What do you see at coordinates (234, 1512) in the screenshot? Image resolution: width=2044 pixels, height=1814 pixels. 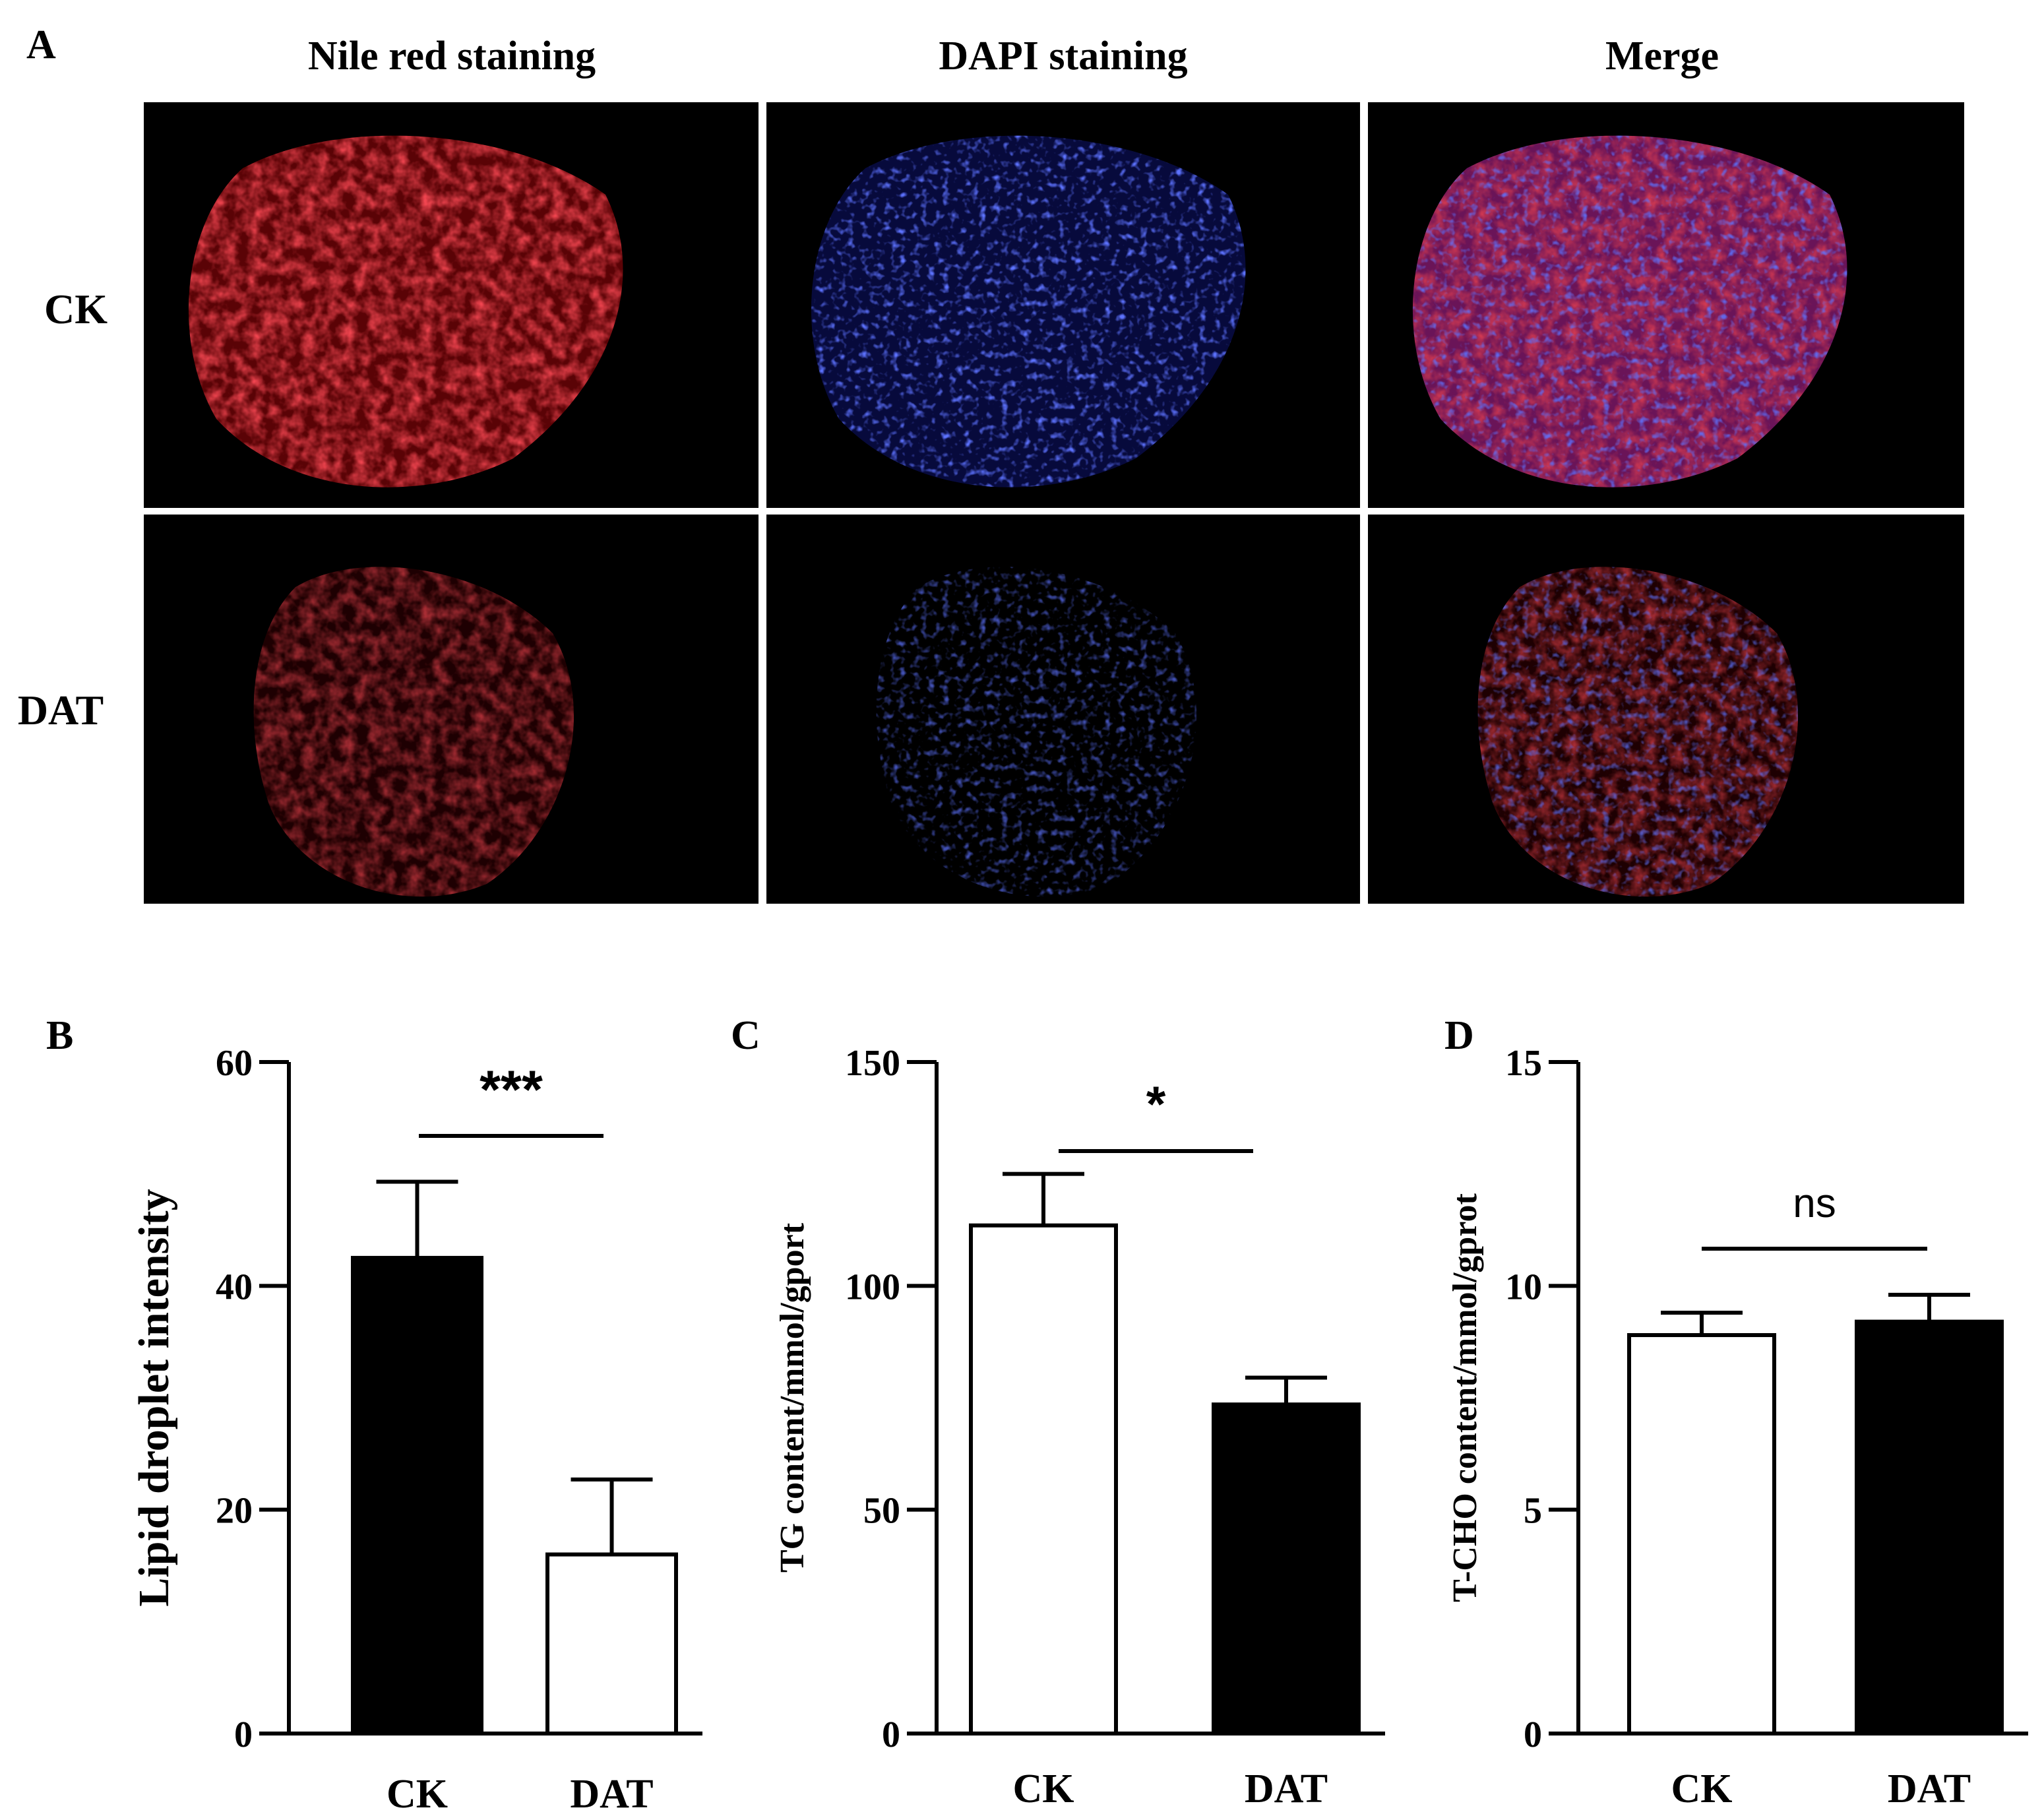 I see `y-tick-label: 20` at bounding box center [234, 1512].